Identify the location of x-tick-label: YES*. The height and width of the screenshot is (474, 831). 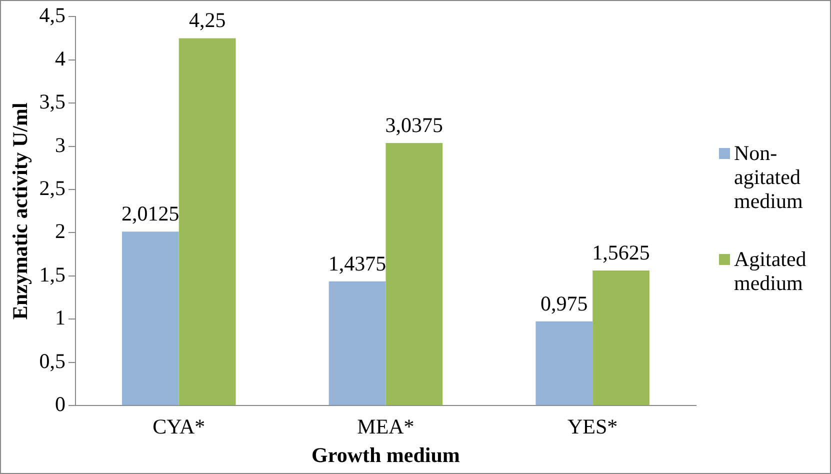
(592, 426).